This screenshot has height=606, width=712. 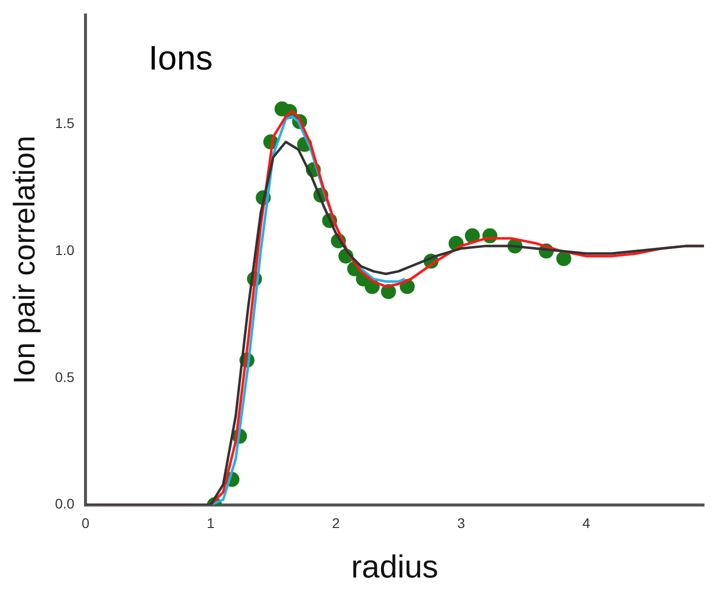 What do you see at coordinates (86, 523) in the screenshot?
I see `x-tick-label: 0` at bounding box center [86, 523].